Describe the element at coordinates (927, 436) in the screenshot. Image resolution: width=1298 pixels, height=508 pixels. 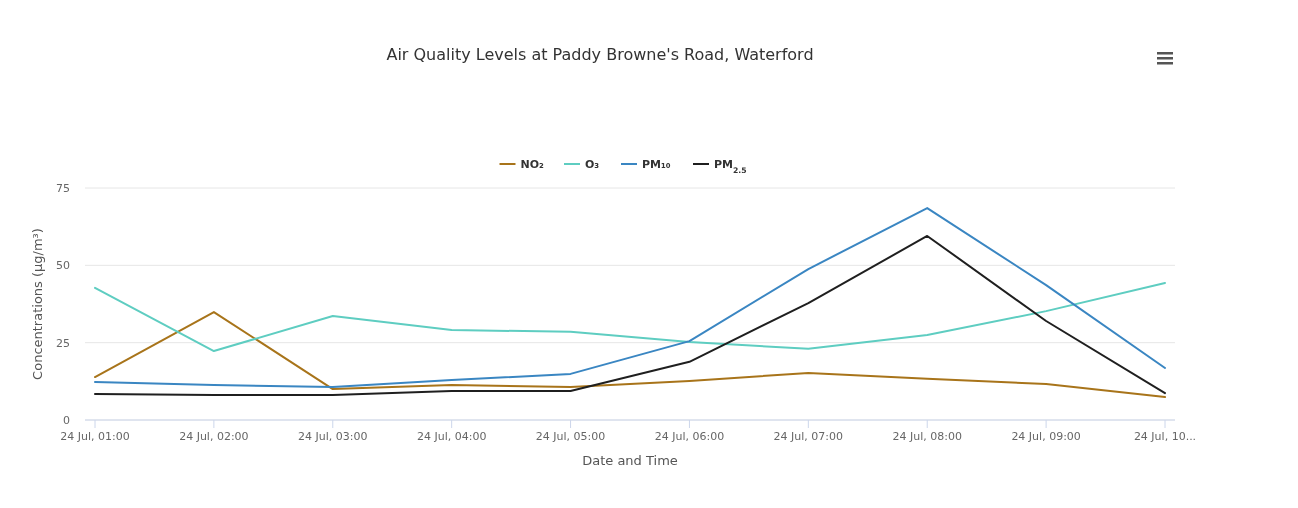
I see `x-tick-label: 24 Jul, 08:00` at that location.